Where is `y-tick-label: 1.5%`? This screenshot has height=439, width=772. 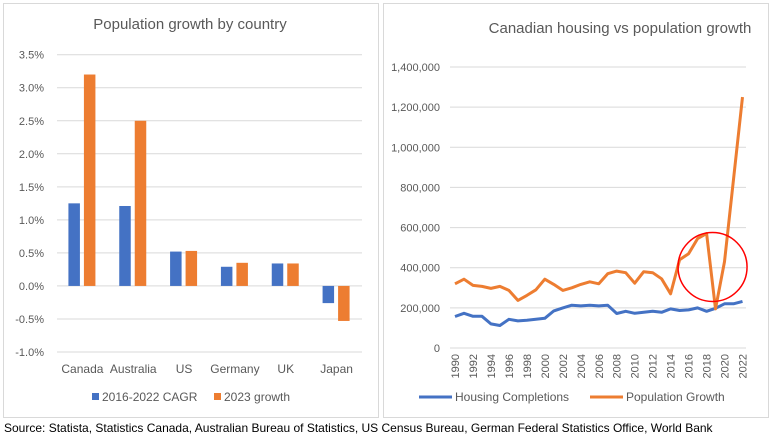 y-tick-label: 1.5% is located at coordinates (31, 188).